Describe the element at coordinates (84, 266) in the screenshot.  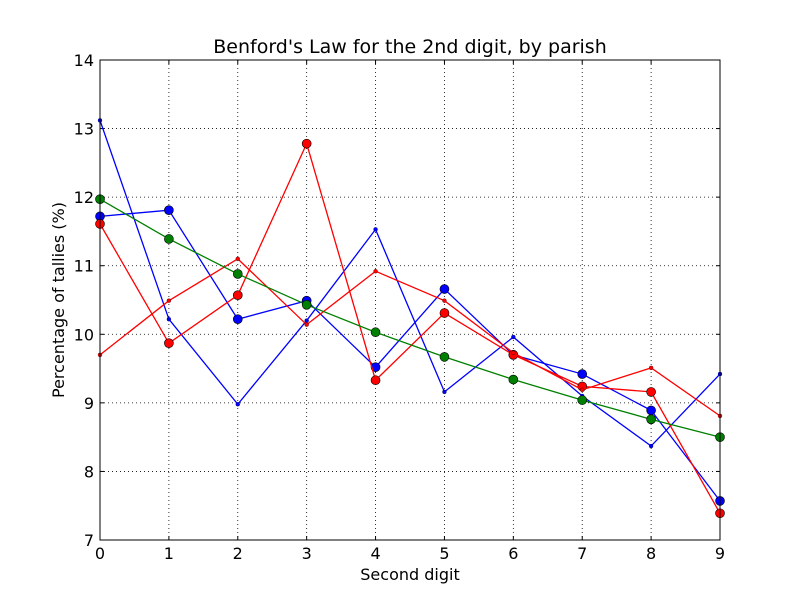
I see `y-tick-label: 11` at that location.